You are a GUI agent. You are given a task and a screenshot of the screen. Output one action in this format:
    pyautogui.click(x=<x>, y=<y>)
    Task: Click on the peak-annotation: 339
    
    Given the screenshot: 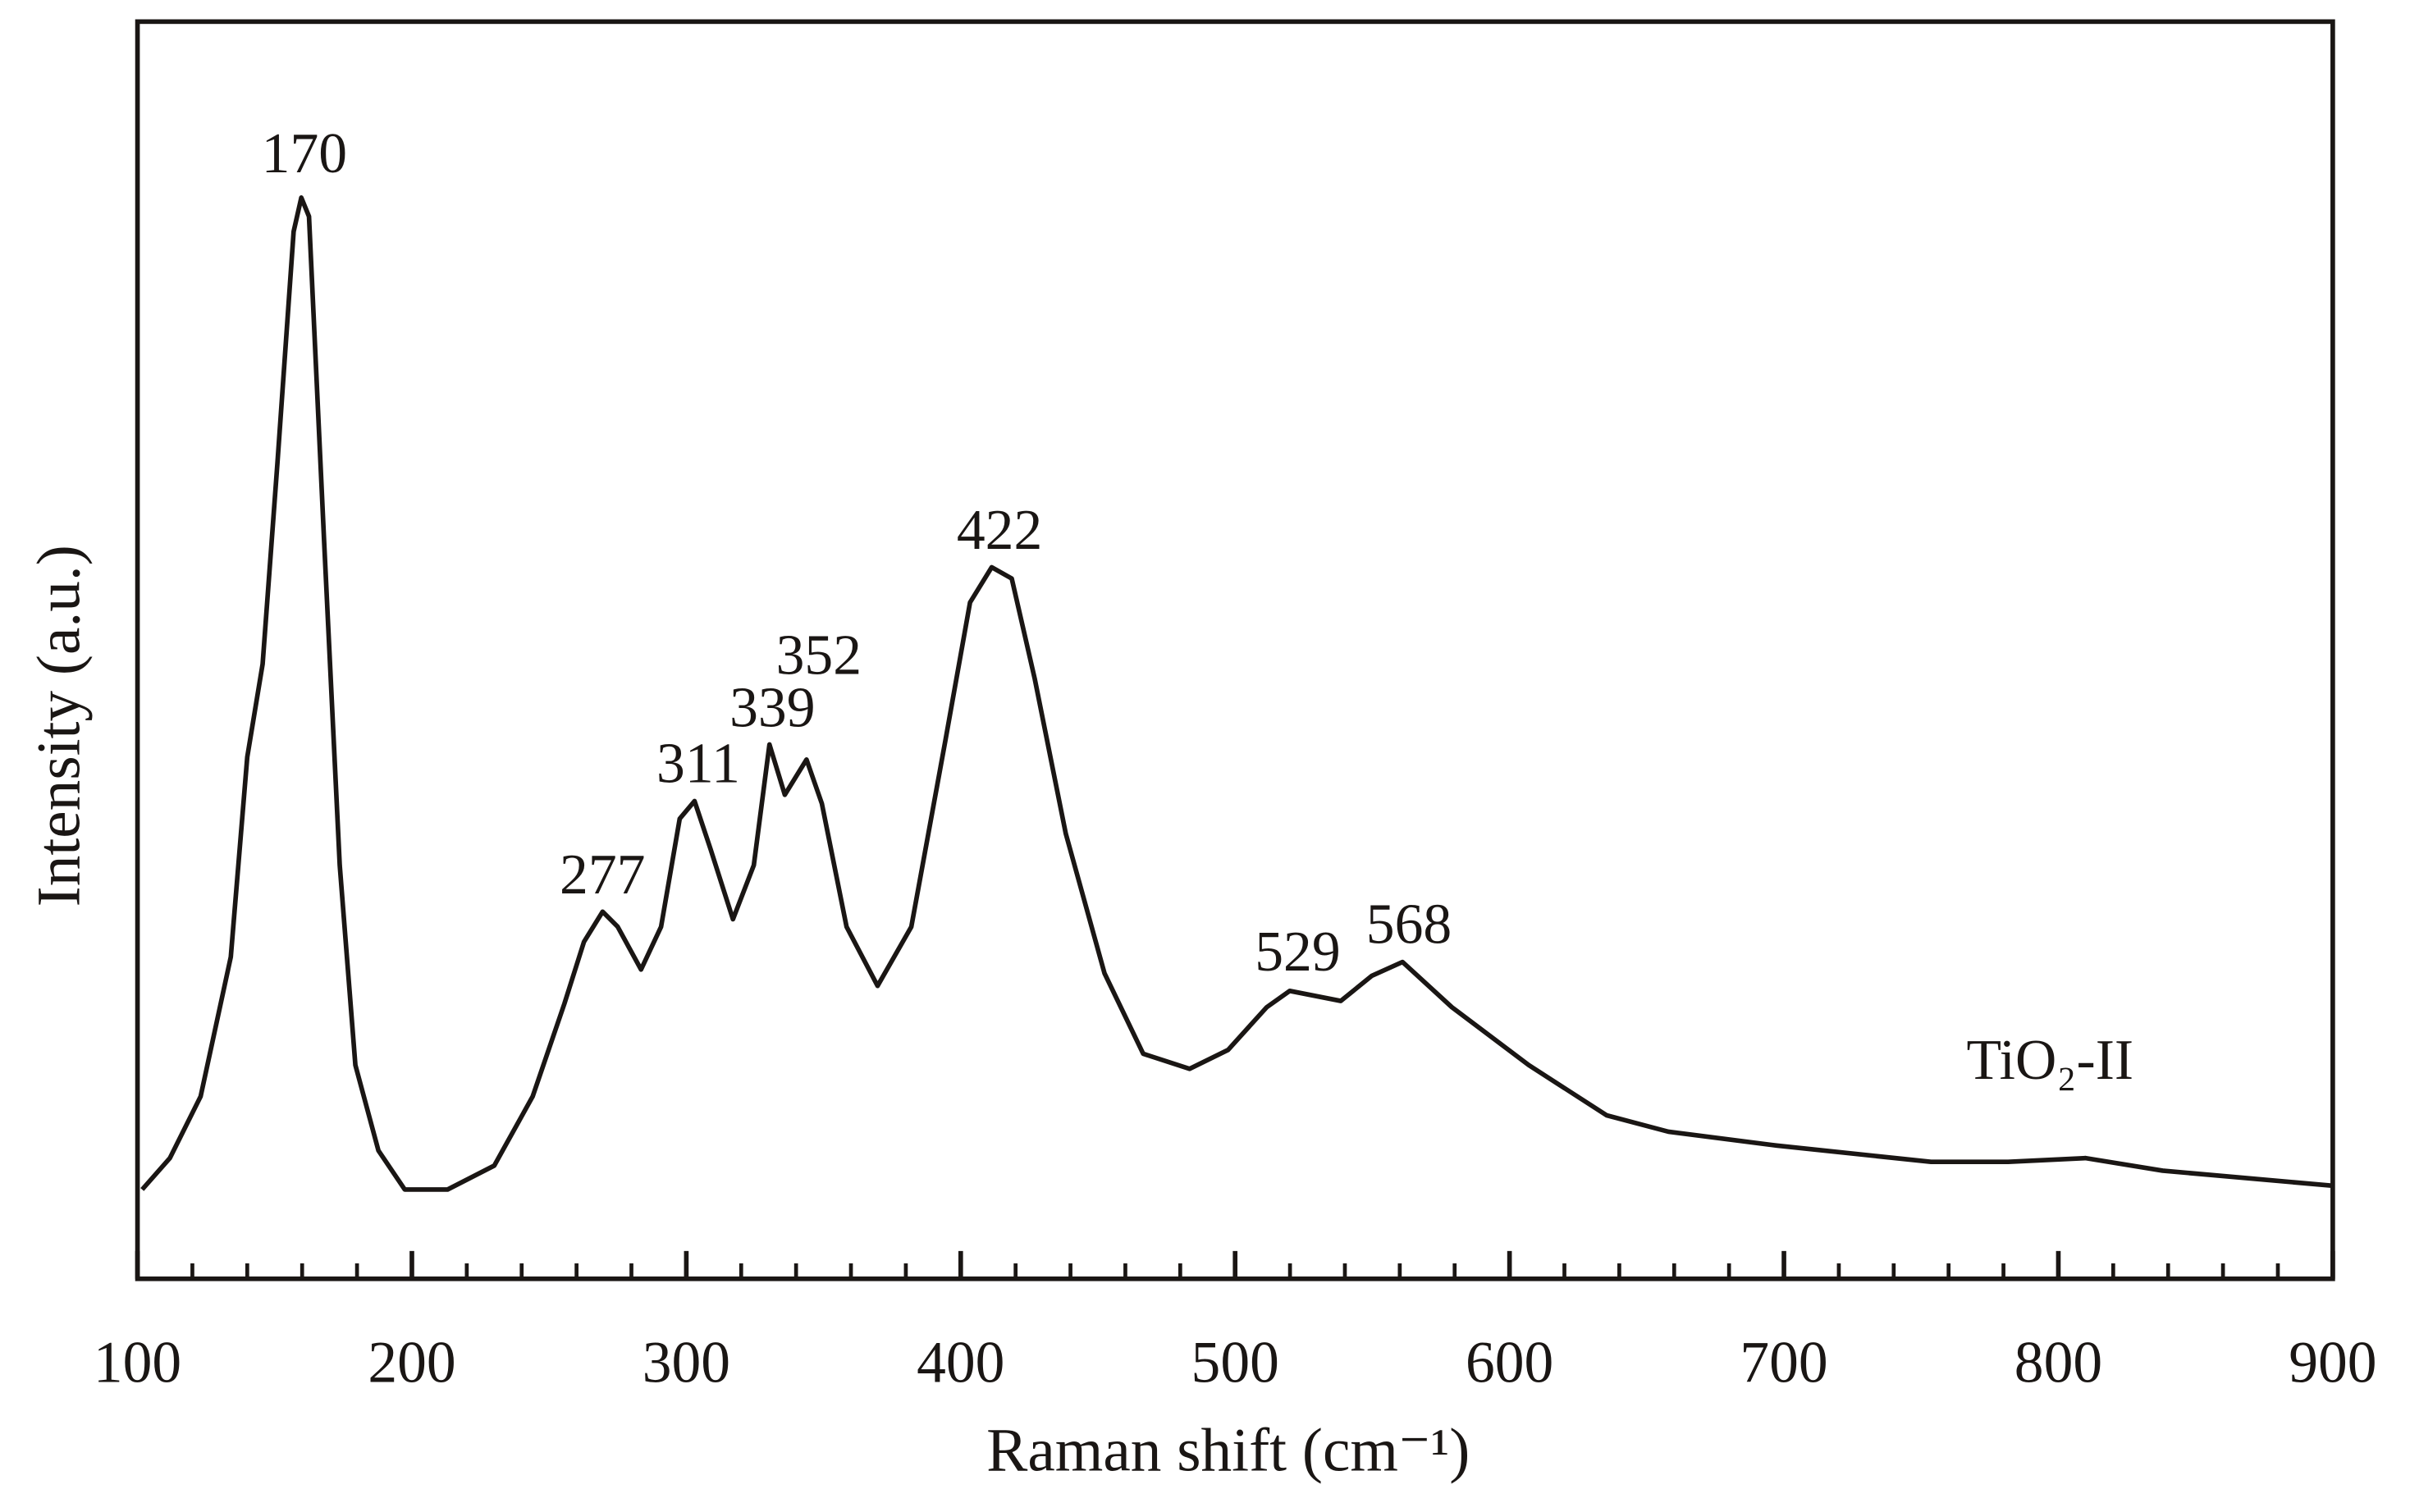 What is the action you would take?
    pyautogui.click(x=772, y=708)
    